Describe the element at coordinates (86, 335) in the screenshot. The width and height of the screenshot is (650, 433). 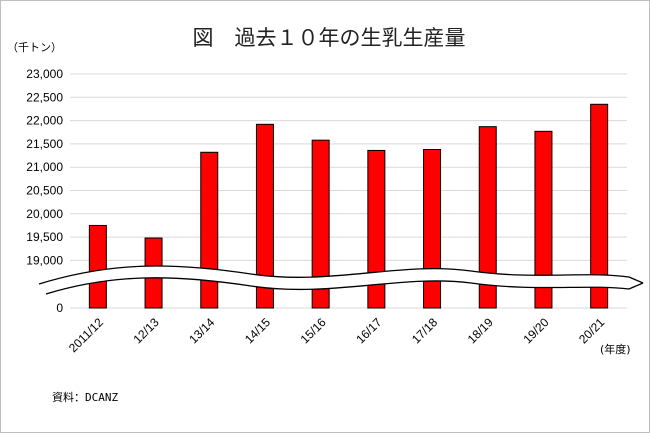
I see `x-tick-label: 2011/12` at that location.